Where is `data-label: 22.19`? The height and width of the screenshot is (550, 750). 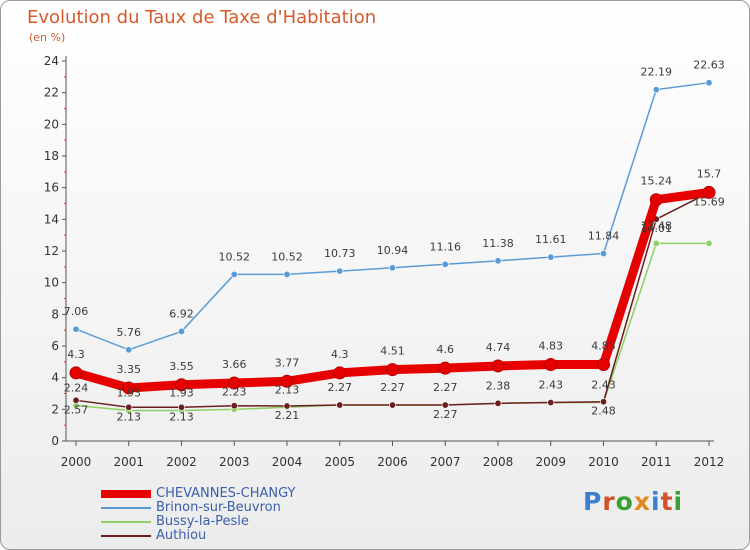
data-label: 22.19 is located at coordinates (657, 72).